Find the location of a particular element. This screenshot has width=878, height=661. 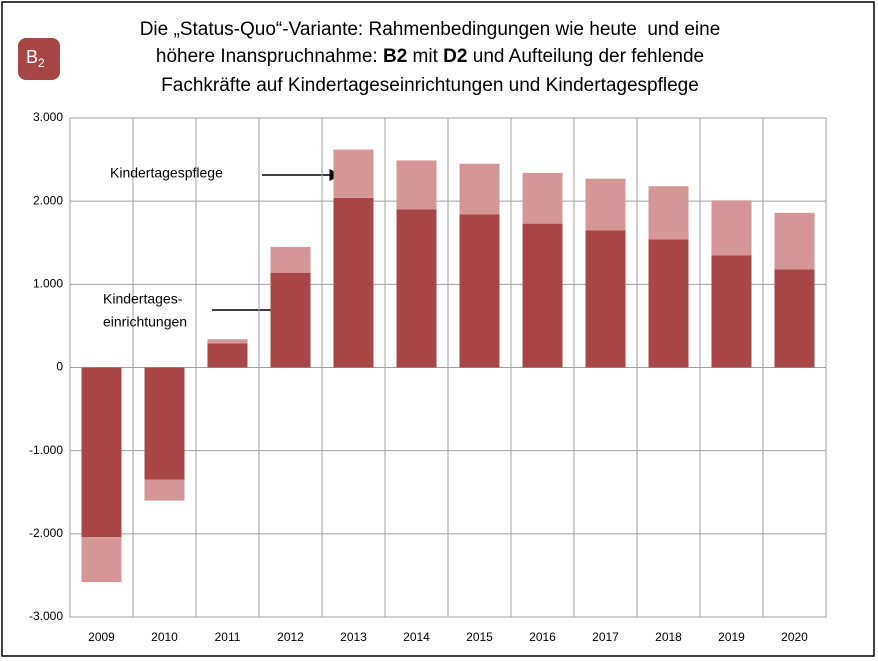

y-tick-label: 0 is located at coordinates (59, 367).